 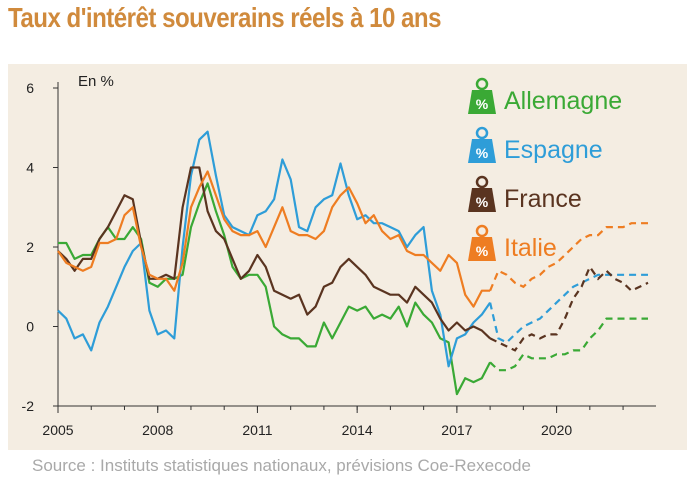 I want to click on legend: % Allemagne% Espagne% France% Italie, so click(x=545, y=169).